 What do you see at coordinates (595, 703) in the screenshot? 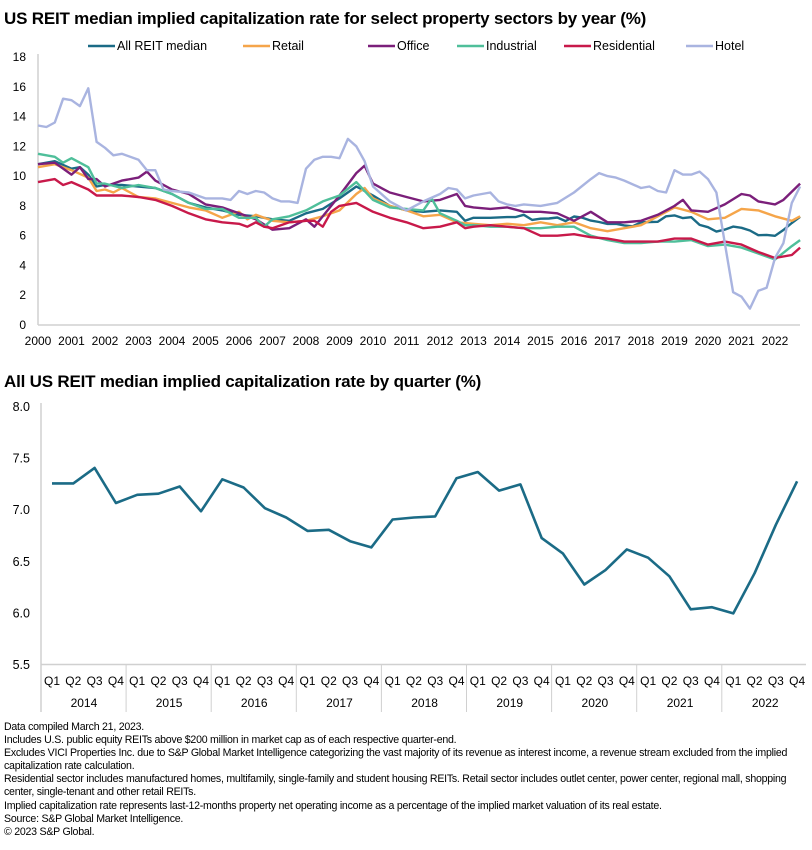
I see `year-tick-label: 2020` at bounding box center [595, 703].